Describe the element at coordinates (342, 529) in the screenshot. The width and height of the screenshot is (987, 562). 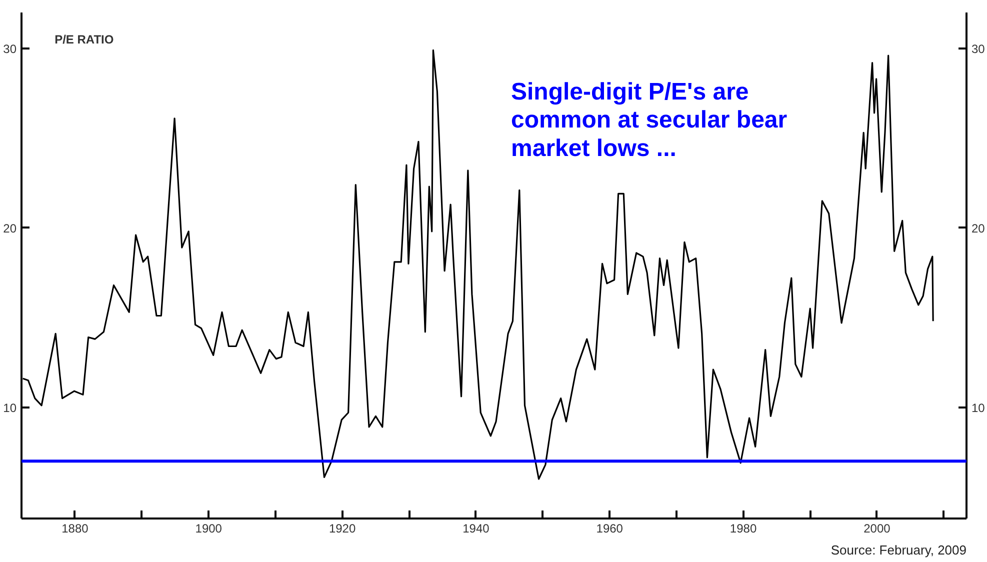
I see `x-tick-label: 1920` at that location.